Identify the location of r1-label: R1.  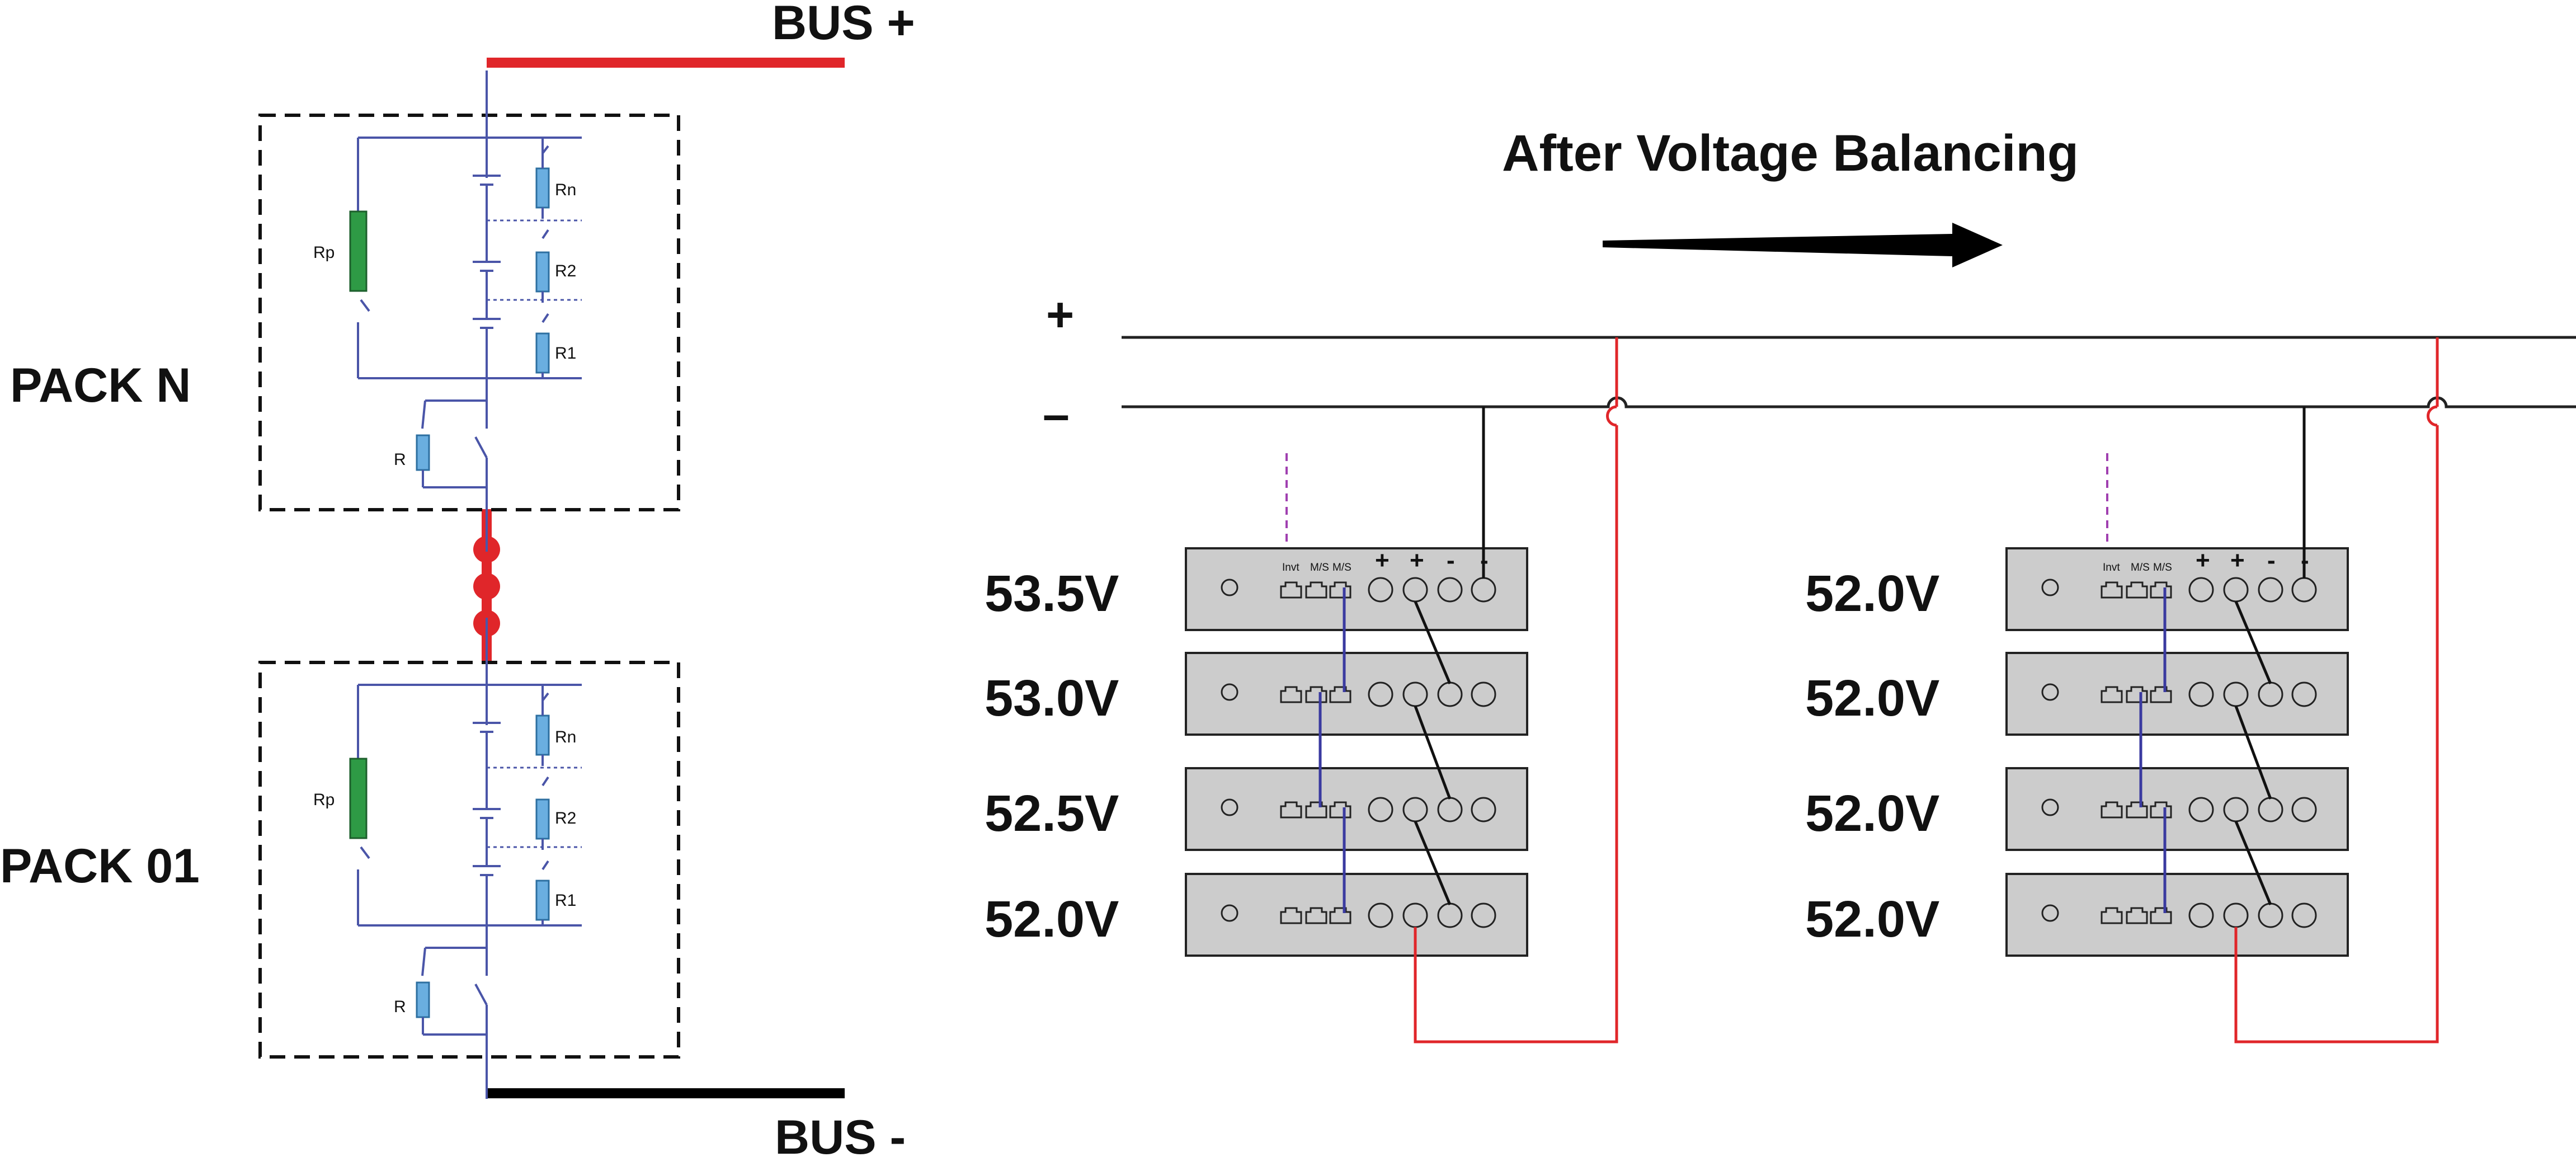
(565, 901).